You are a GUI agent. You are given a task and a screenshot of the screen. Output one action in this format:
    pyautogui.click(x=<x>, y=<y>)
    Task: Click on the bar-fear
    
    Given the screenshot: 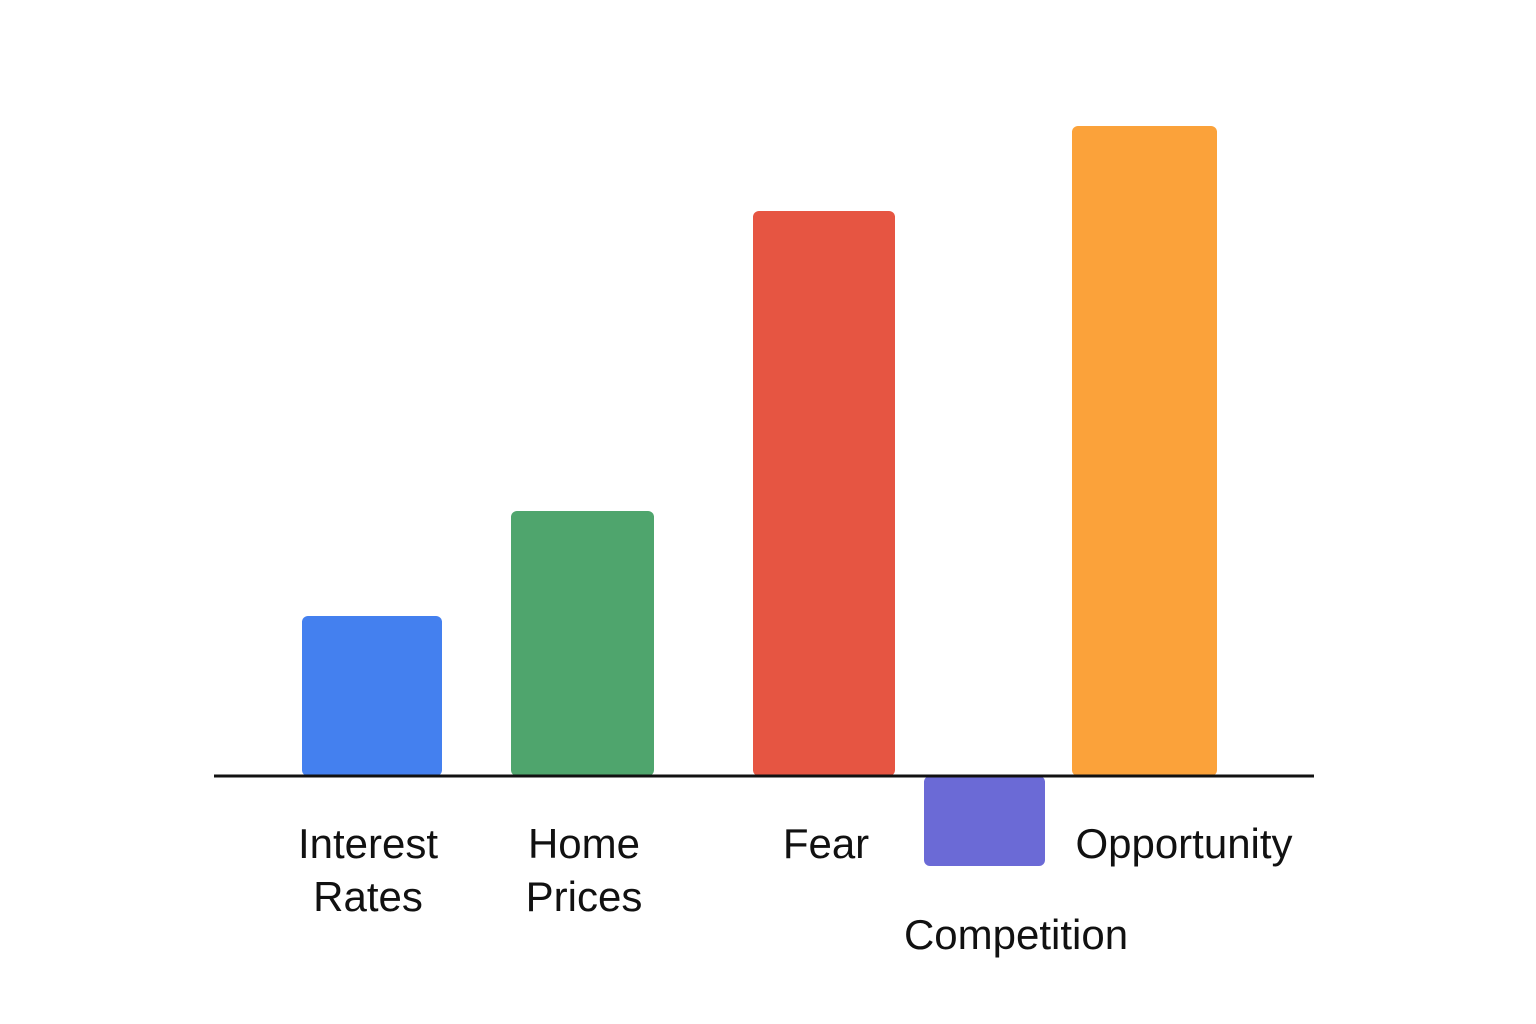 What is the action you would take?
    pyautogui.click(x=824, y=493)
    